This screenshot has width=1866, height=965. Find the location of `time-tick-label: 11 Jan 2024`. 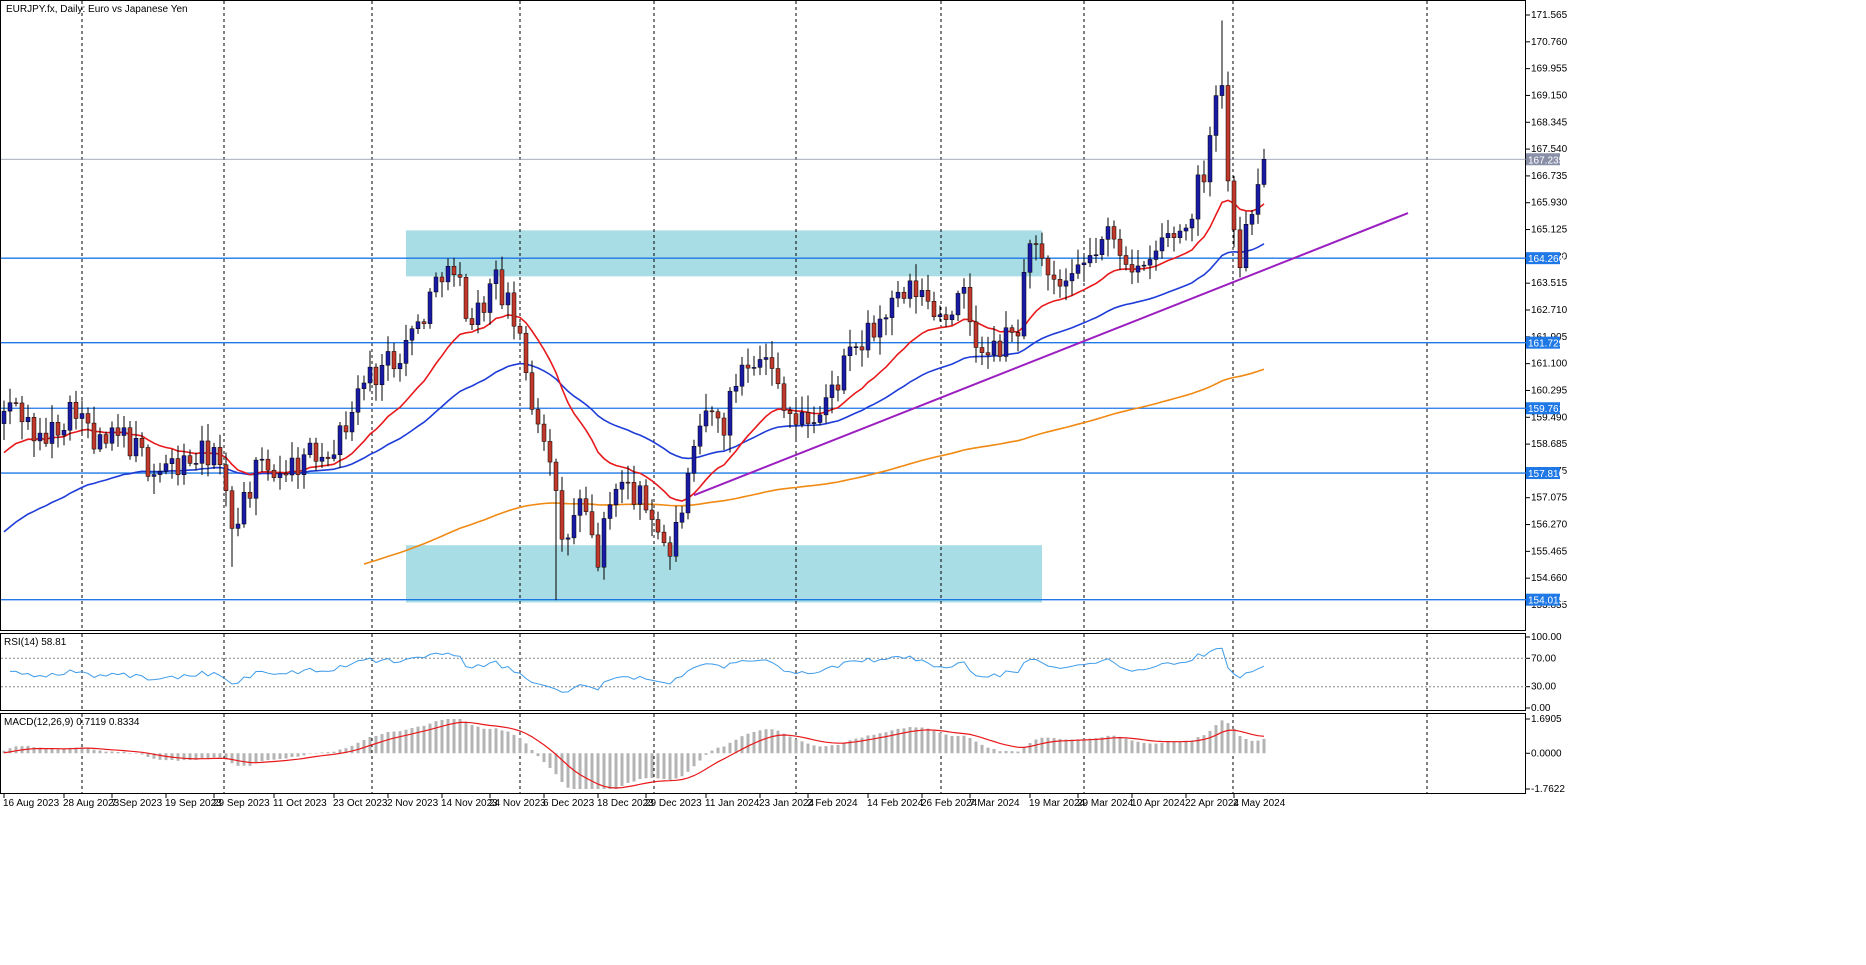

time-tick-label: 11 Jan 2024 is located at coordinates (732, 803).